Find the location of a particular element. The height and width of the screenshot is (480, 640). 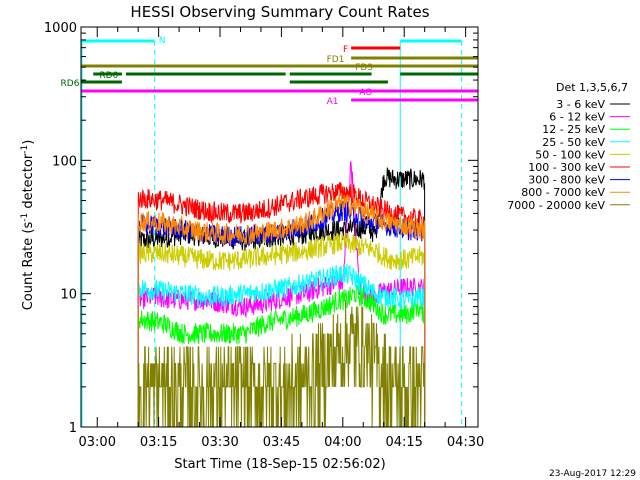

x-axis-label: Start Time (18-Sep-15 02:56:02) is located at coordinates (279, 464).